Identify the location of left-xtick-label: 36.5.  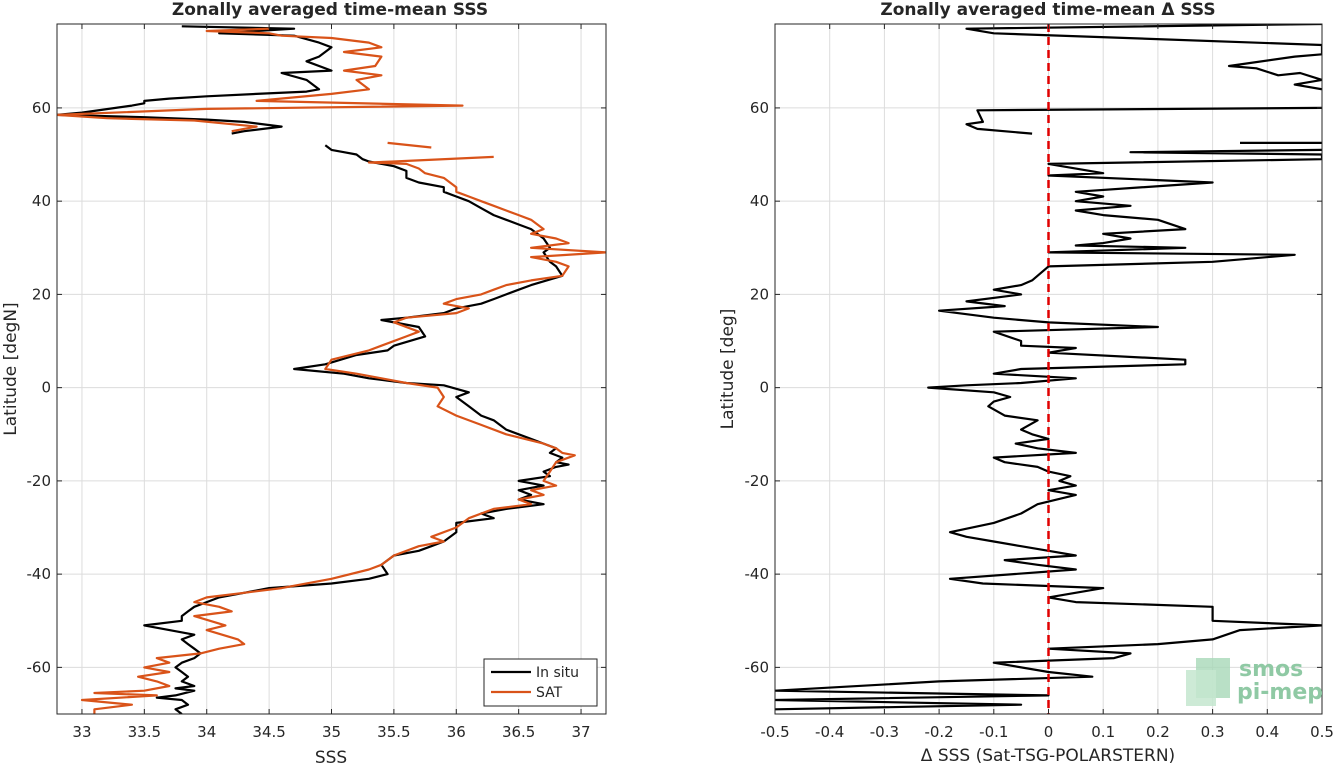
(518, 732).